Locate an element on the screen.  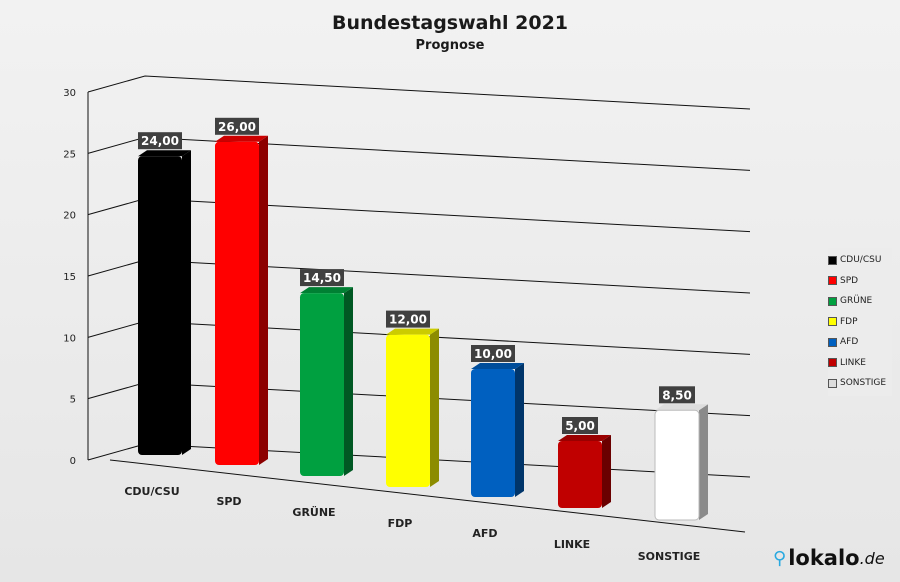
y-tick-label: 10 is located at coordinates (69, 338).